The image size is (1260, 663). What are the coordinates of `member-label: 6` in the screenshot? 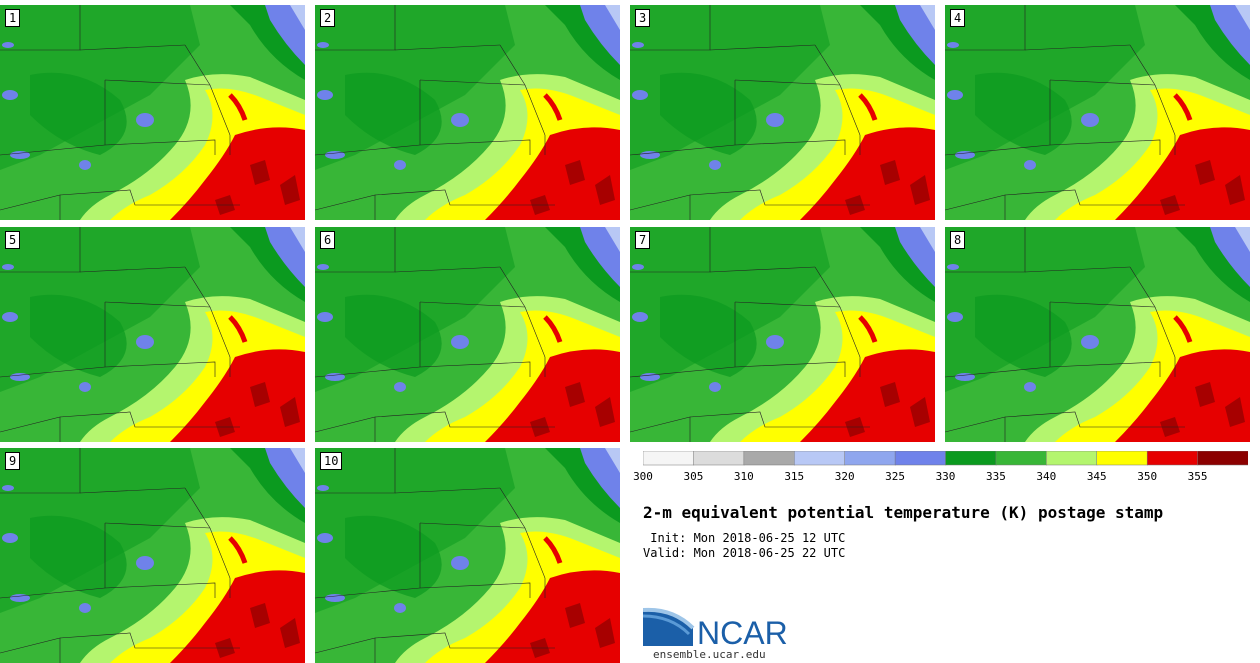 It's located at (328, 240).